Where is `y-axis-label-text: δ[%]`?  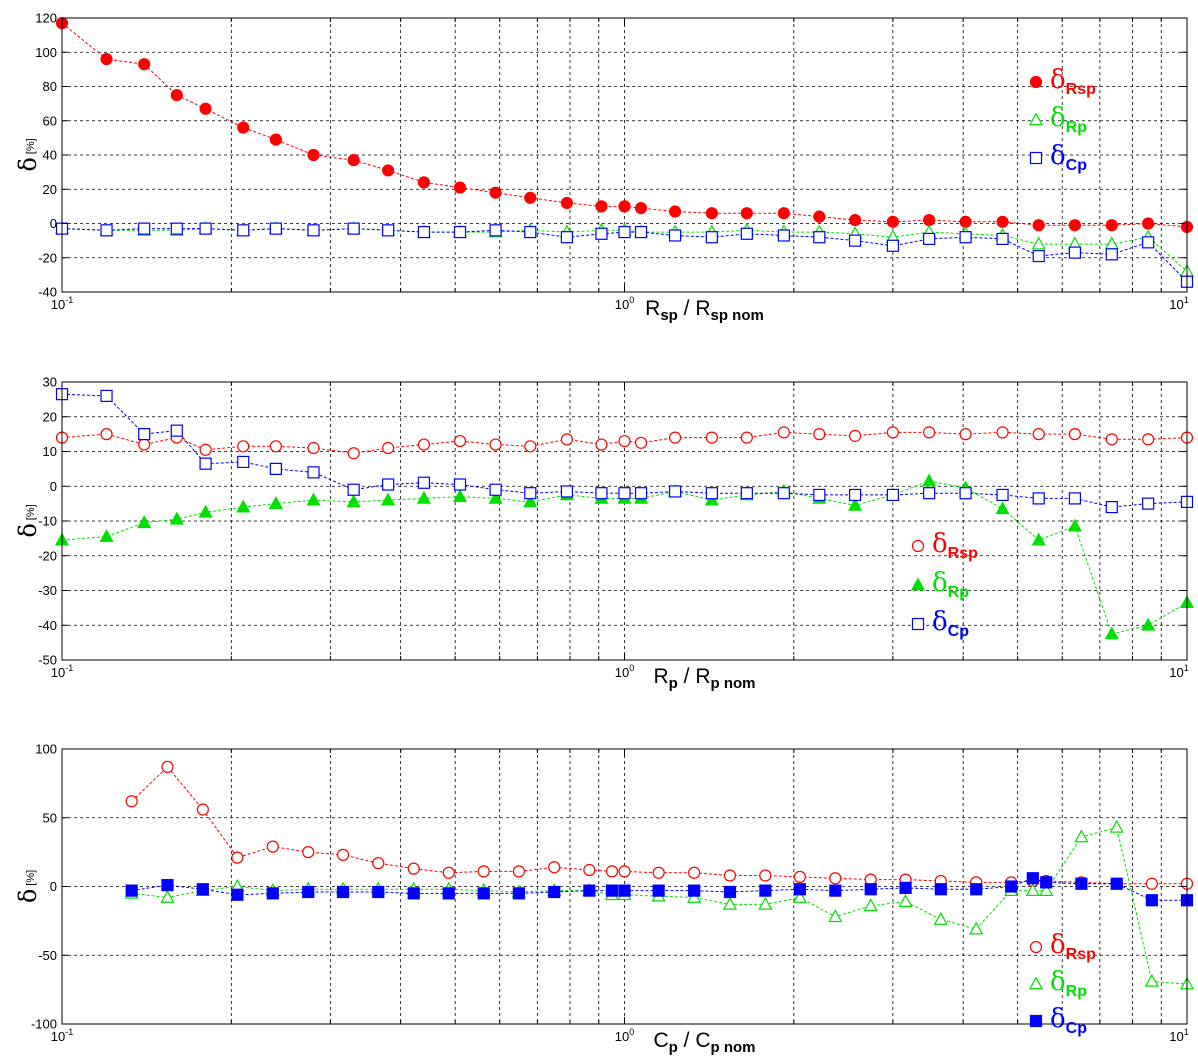
y-axis-label-text: δ[%] is located at coordinates (28, 154).